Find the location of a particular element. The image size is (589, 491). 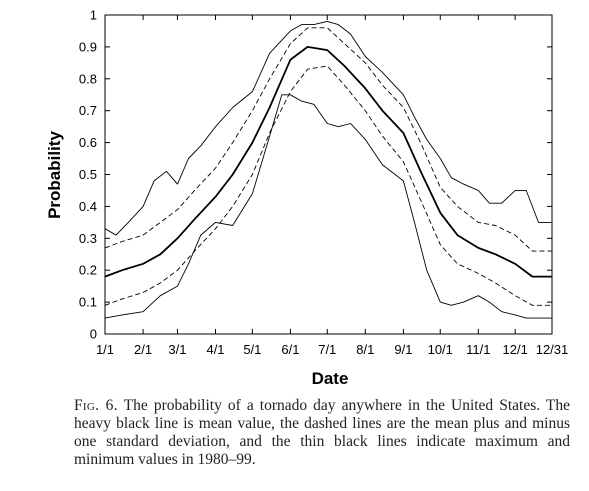

x-tick-label: 8/1 is located at coordinates (365, 349).